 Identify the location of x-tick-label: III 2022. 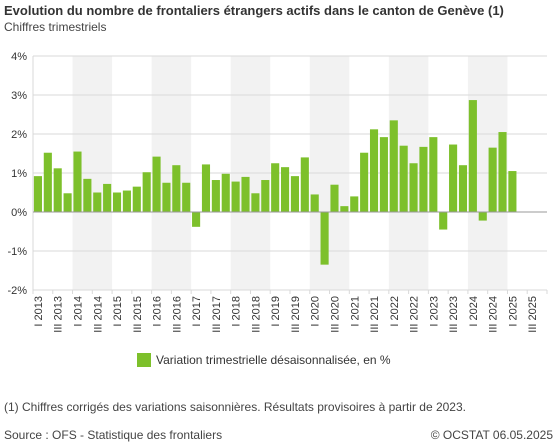
(415, 314).